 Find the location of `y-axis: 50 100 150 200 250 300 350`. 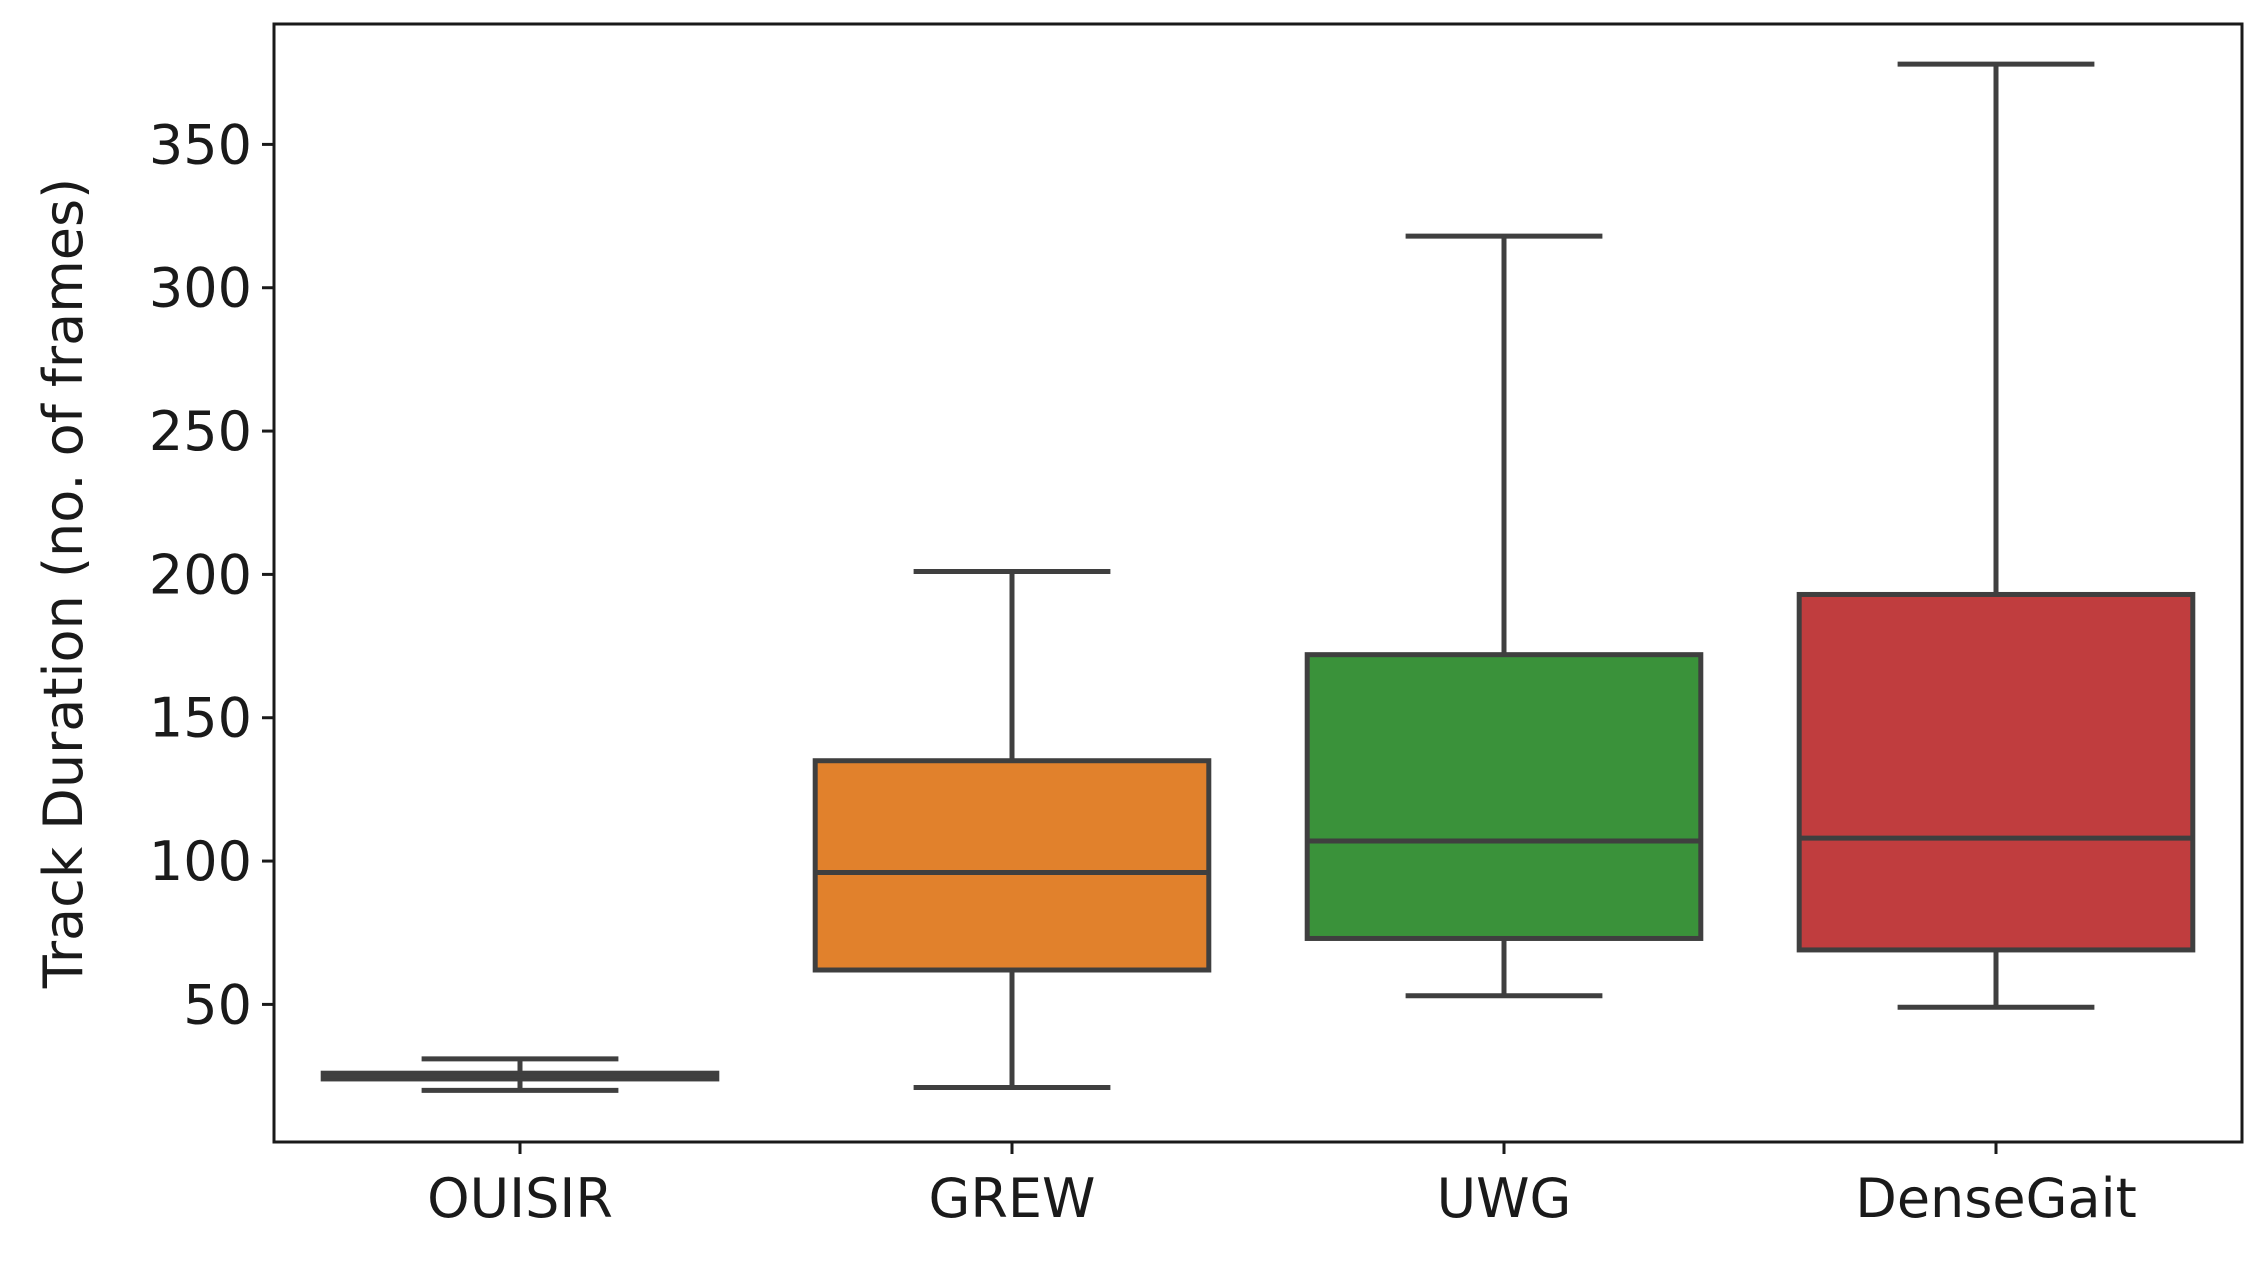

y-axis: 50 100 150 200 250 300 350 is located at coordinates (211, 574).